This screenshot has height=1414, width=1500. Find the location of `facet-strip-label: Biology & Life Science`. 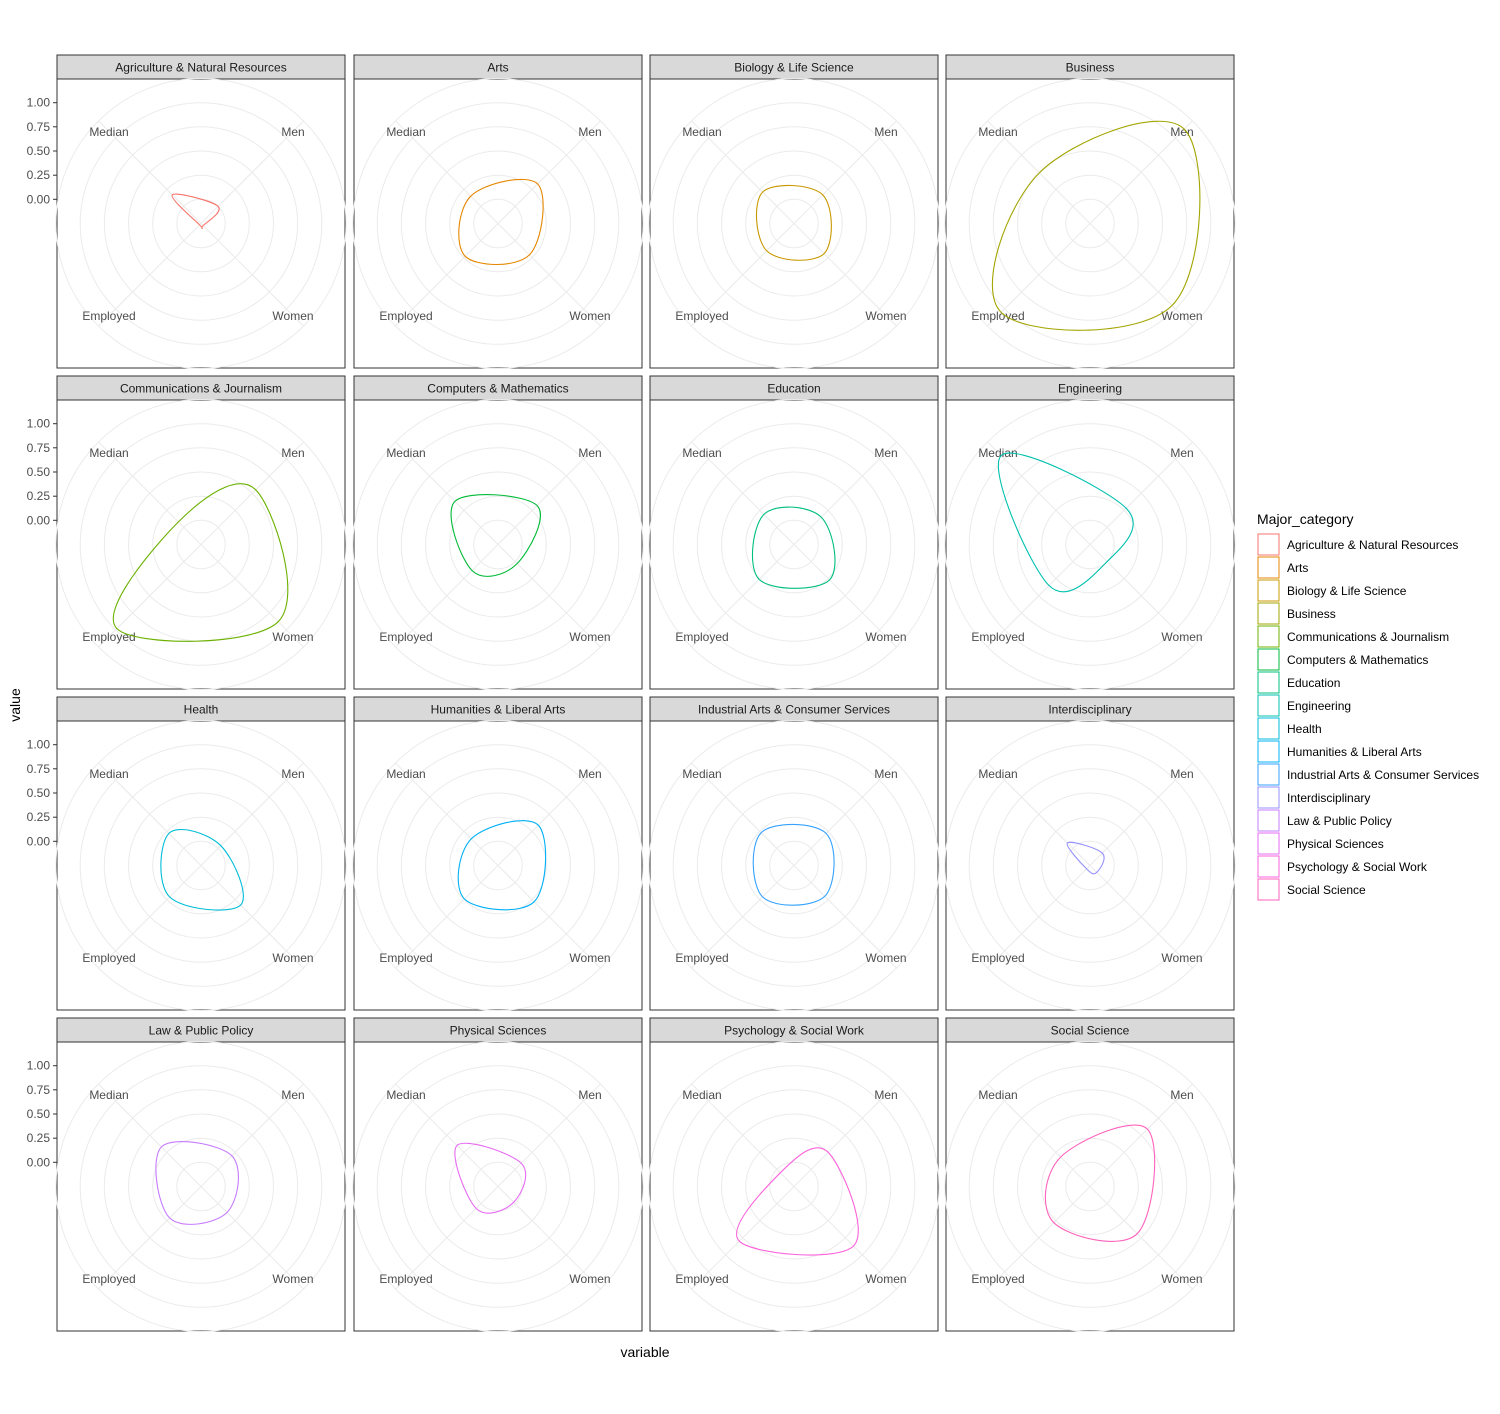

facet-strip-label: Biology & Life Science is located at coordinates (794, 68).